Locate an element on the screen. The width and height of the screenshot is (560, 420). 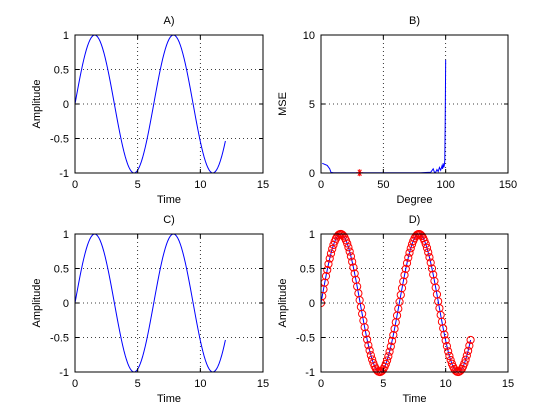
subplot-title: A) is located at coordinates (169, 21).